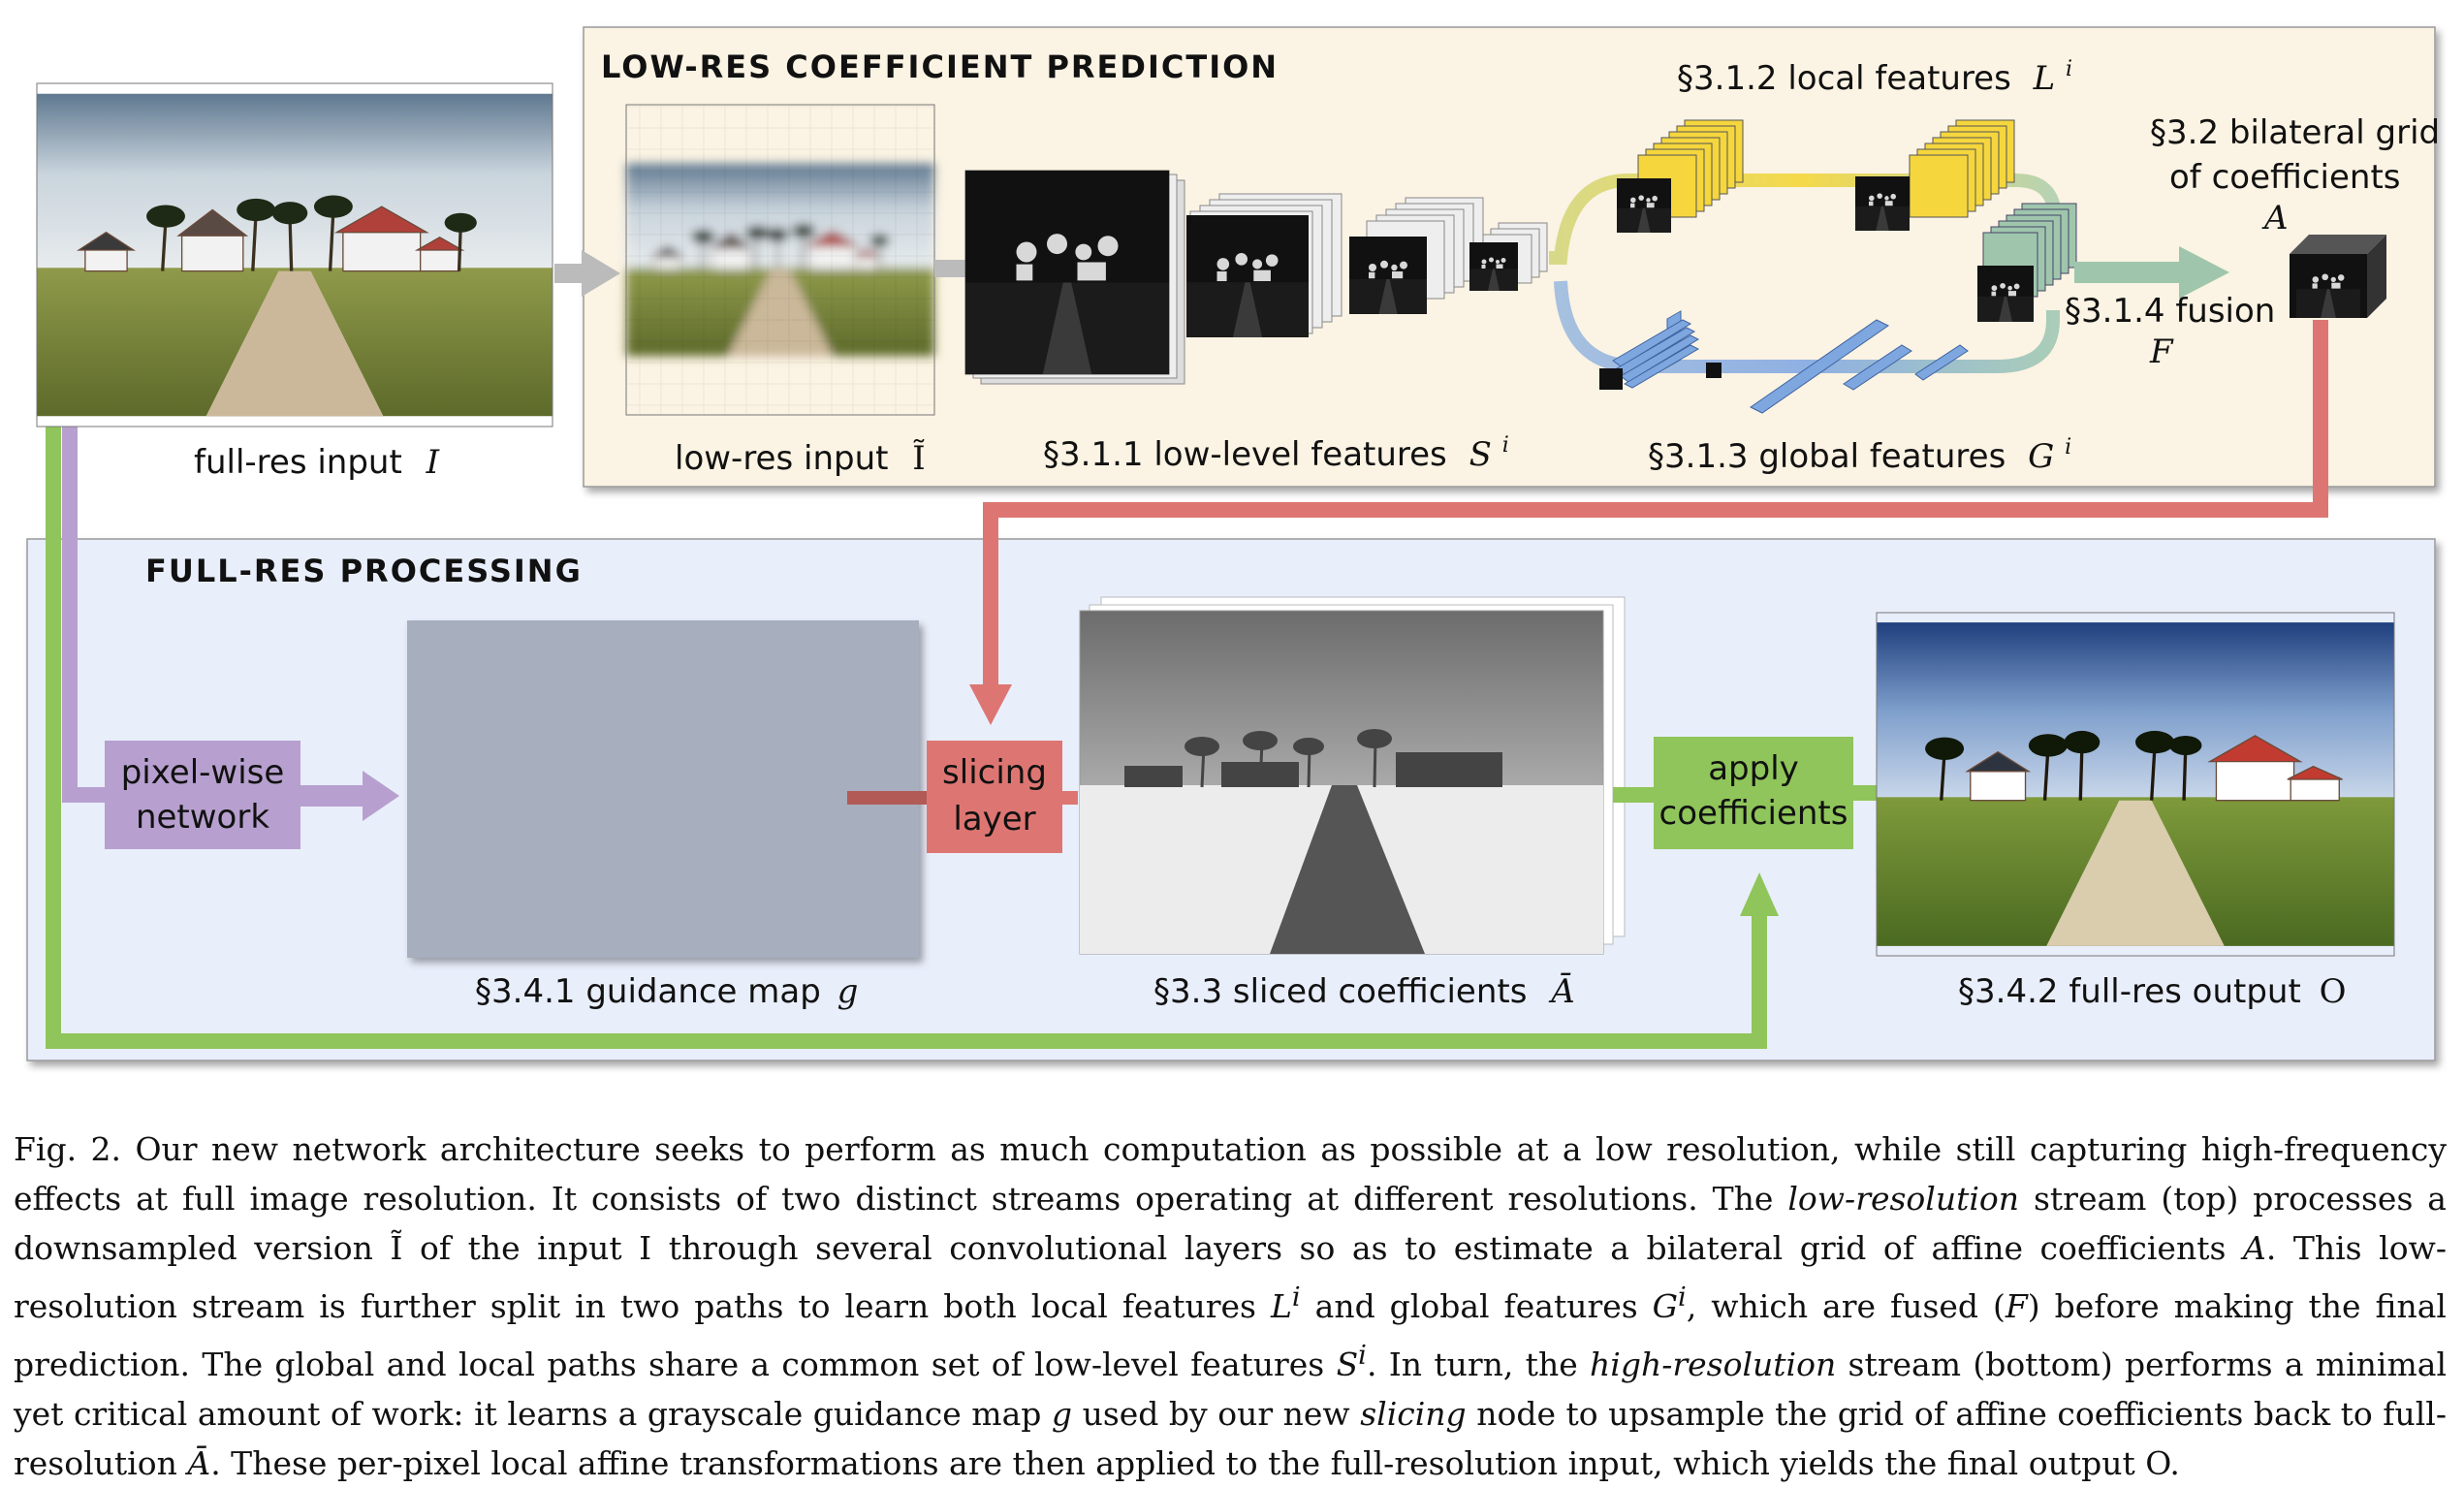  Describe the element at coordinates (663, 789) in the screenshot. I see `guidance-map-image` at that location.